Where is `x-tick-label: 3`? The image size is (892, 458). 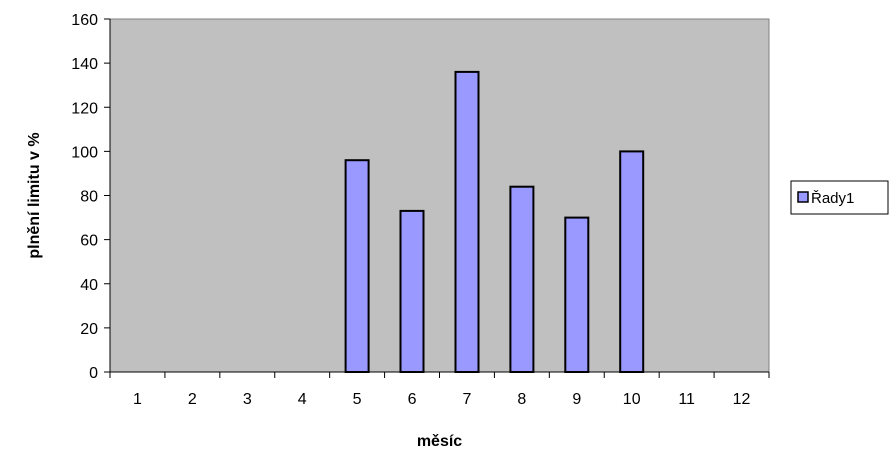 x-tick-label: 3 is located at coordinates (247, 399).